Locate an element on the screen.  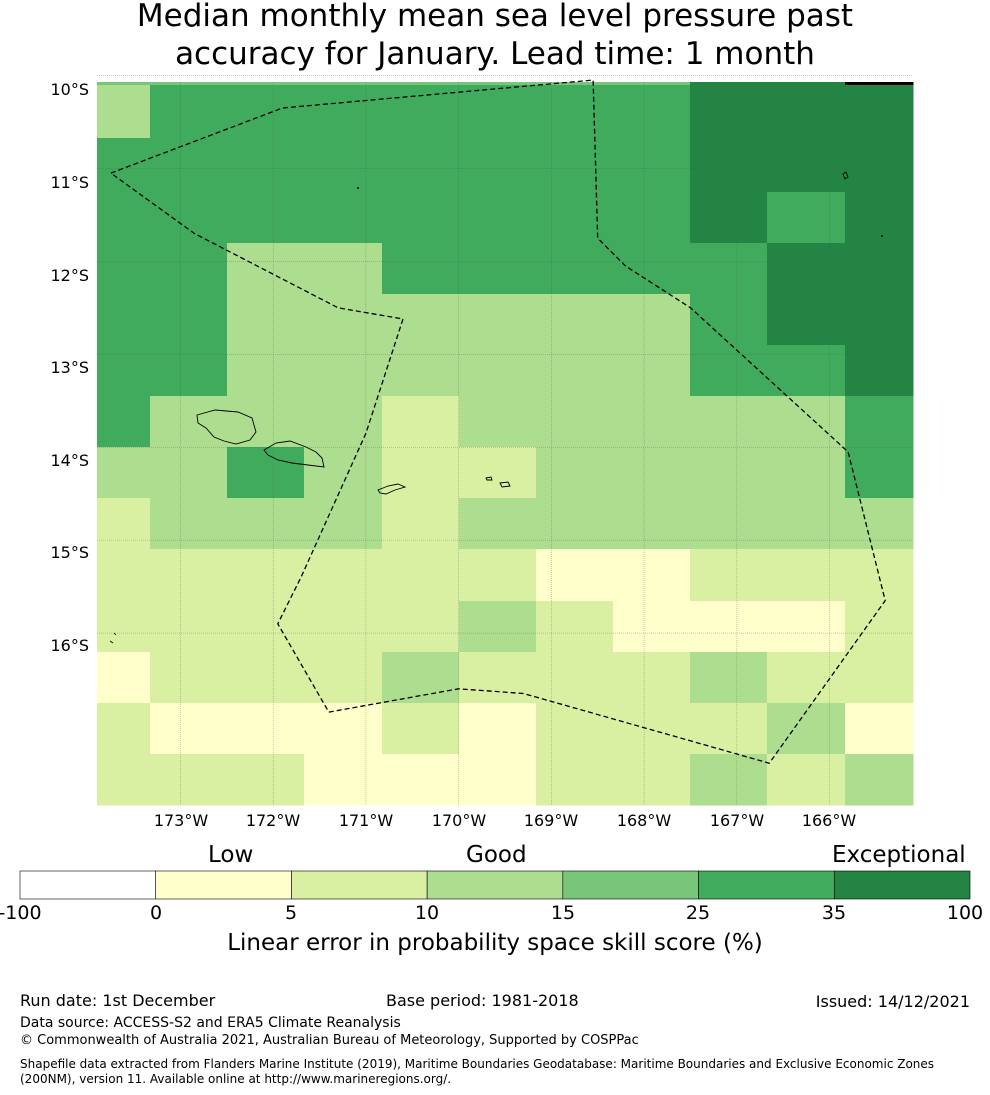
tick-0: 0 is located at coordinates (156, 913).